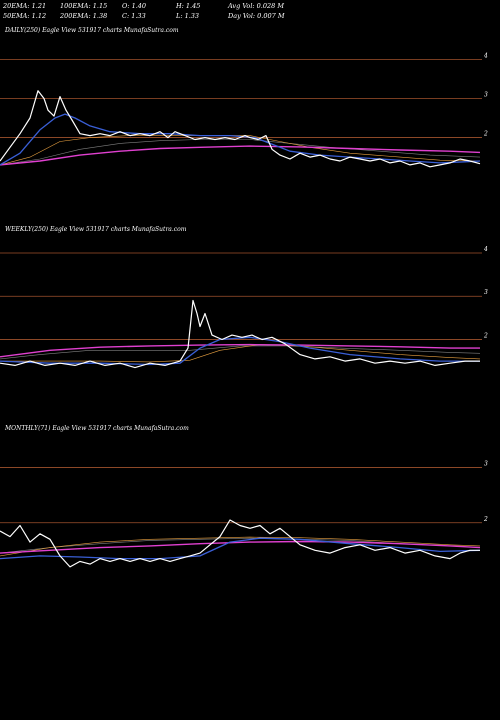 The image size is (500, 720). Describe the element at coordinates (256, 6) in the screenshot. I see `avg-vol-readout: Avg Vol: 0.028 M` at that location.